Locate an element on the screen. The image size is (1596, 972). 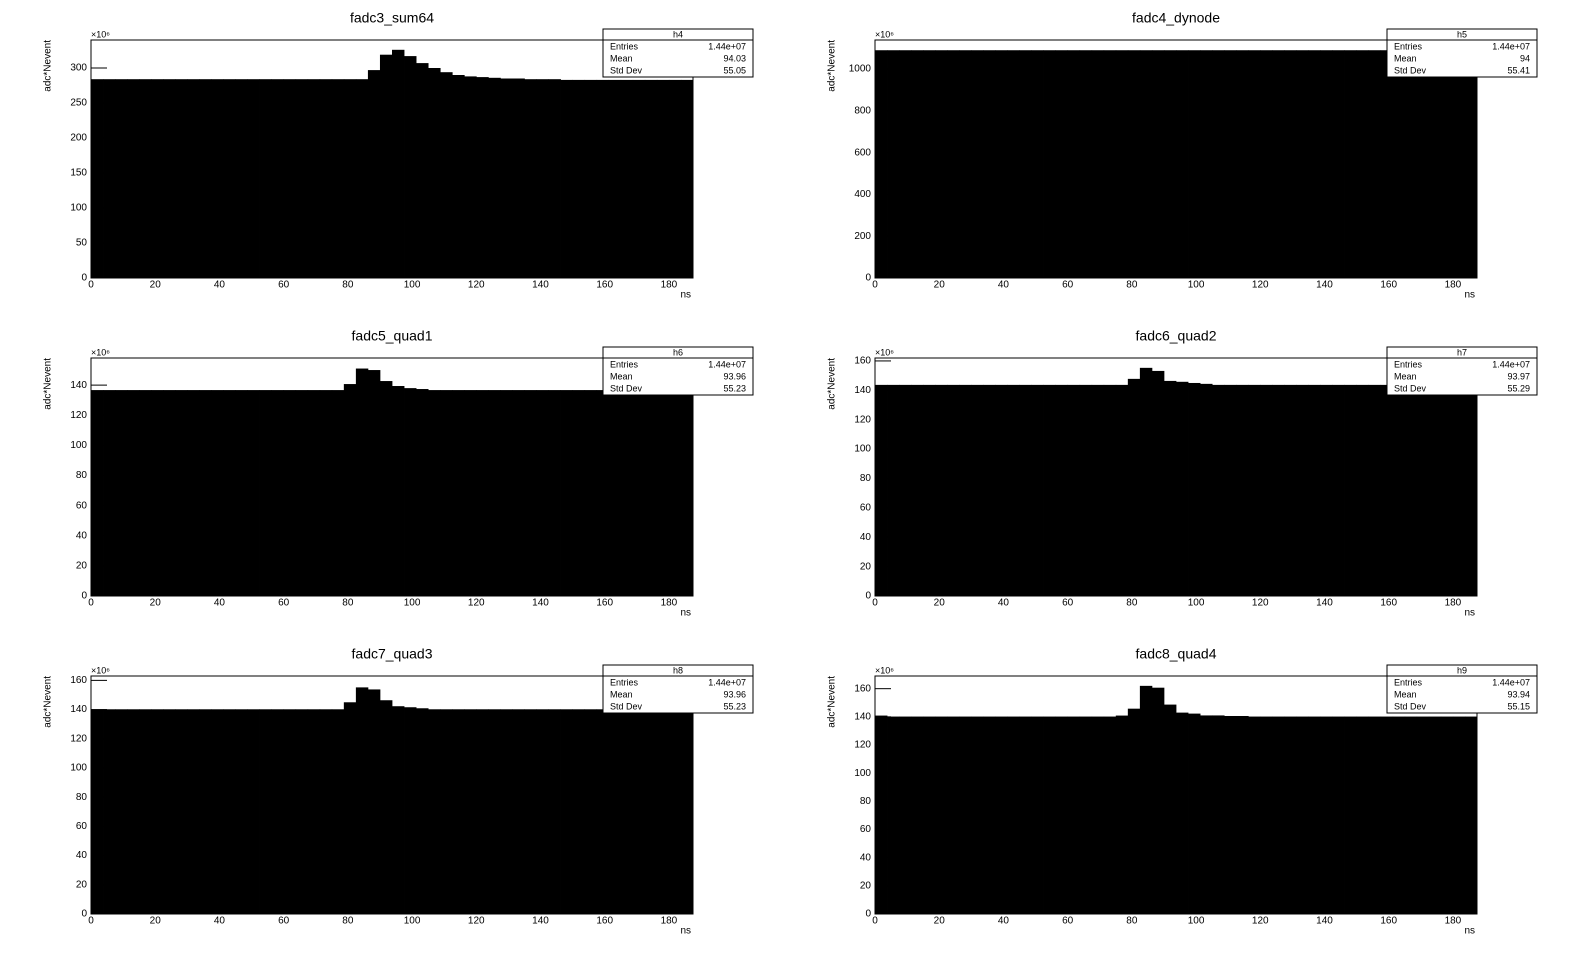
stats-label: Mean is located at coordinates (621, 694).